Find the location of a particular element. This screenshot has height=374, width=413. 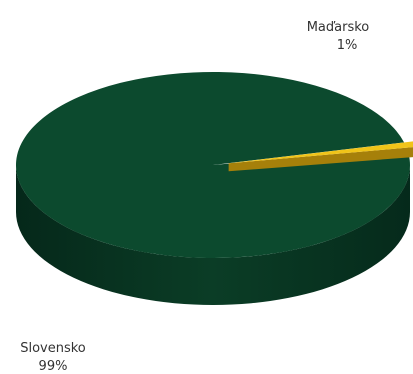

slice-label-slovensko: Slovensko is located at coordinates (53, 348).